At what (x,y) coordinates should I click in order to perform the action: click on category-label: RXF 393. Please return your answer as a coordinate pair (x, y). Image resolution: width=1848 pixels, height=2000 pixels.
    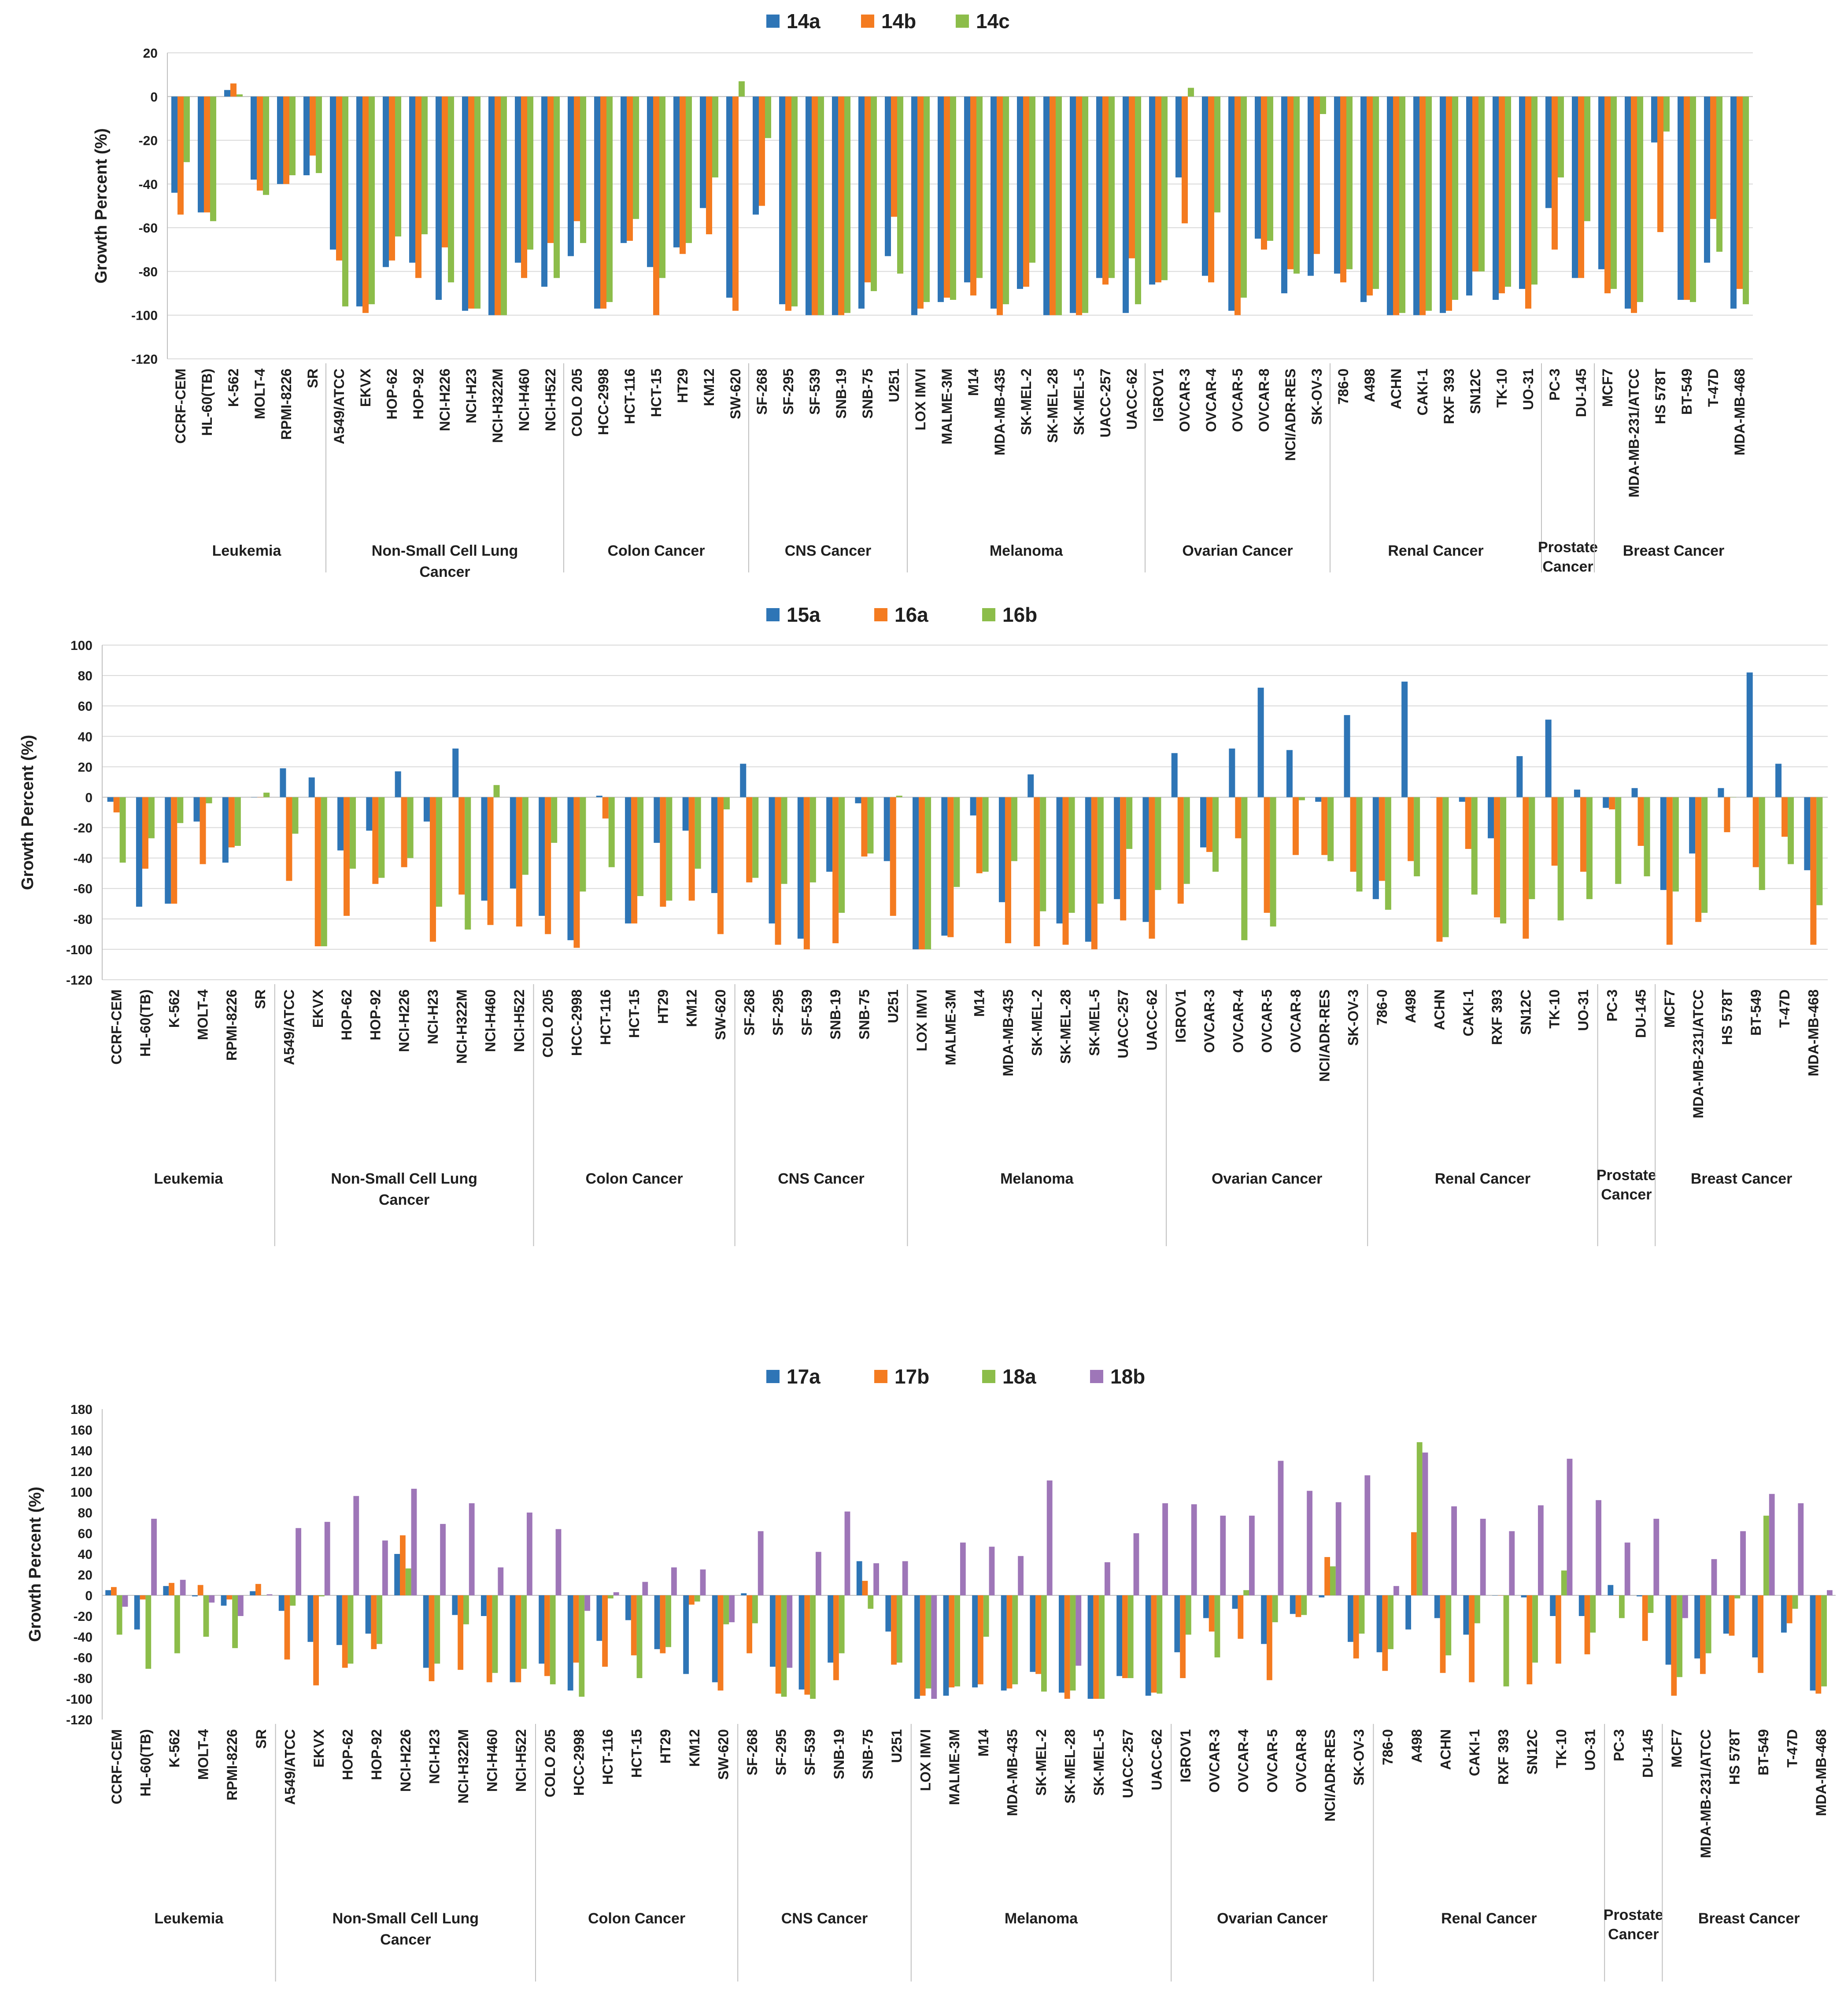
    Looking at the image, I should click on (1497, 1017).